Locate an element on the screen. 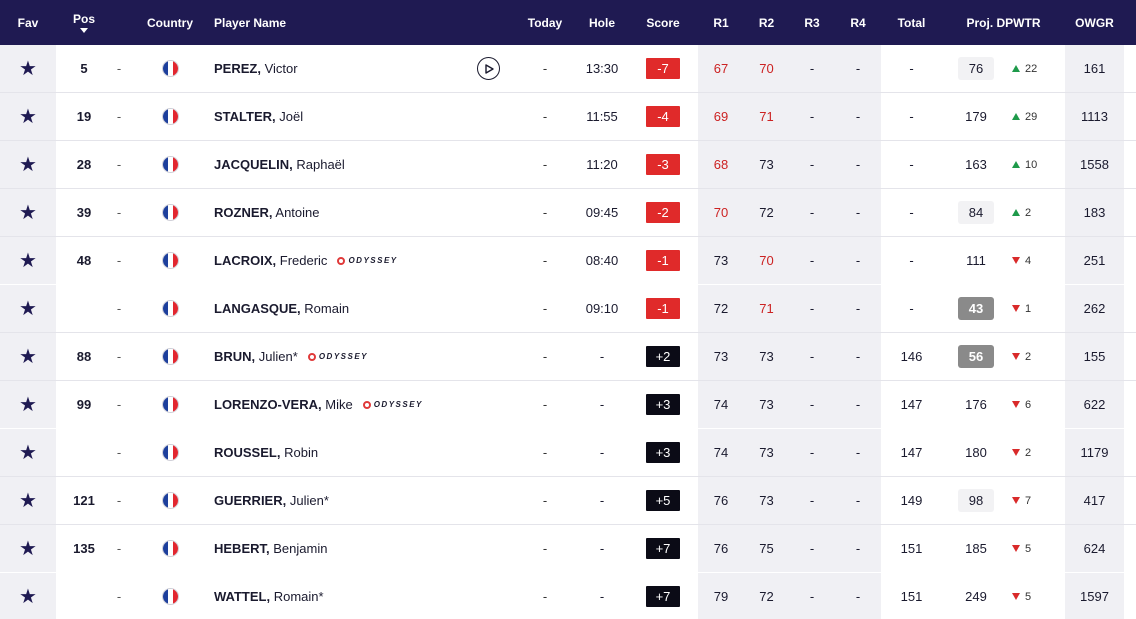 This screenshot has width=1136, height=619. player-name: LACROIX, Frederic is located at coordinates (271, 260).